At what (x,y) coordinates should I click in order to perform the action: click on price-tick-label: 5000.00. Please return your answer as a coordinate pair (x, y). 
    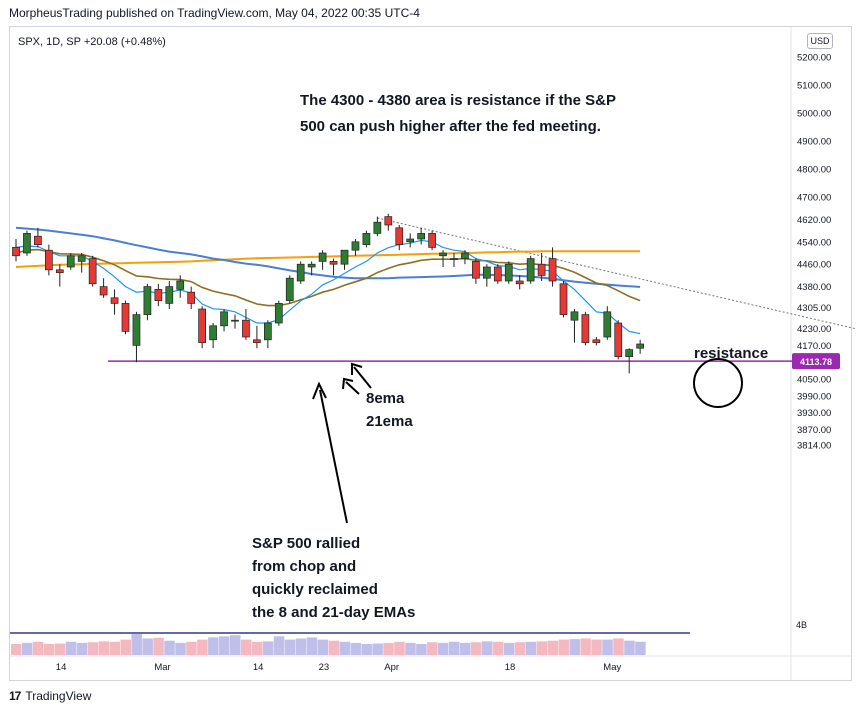
    Looking at the image, I should click on (814, 114).